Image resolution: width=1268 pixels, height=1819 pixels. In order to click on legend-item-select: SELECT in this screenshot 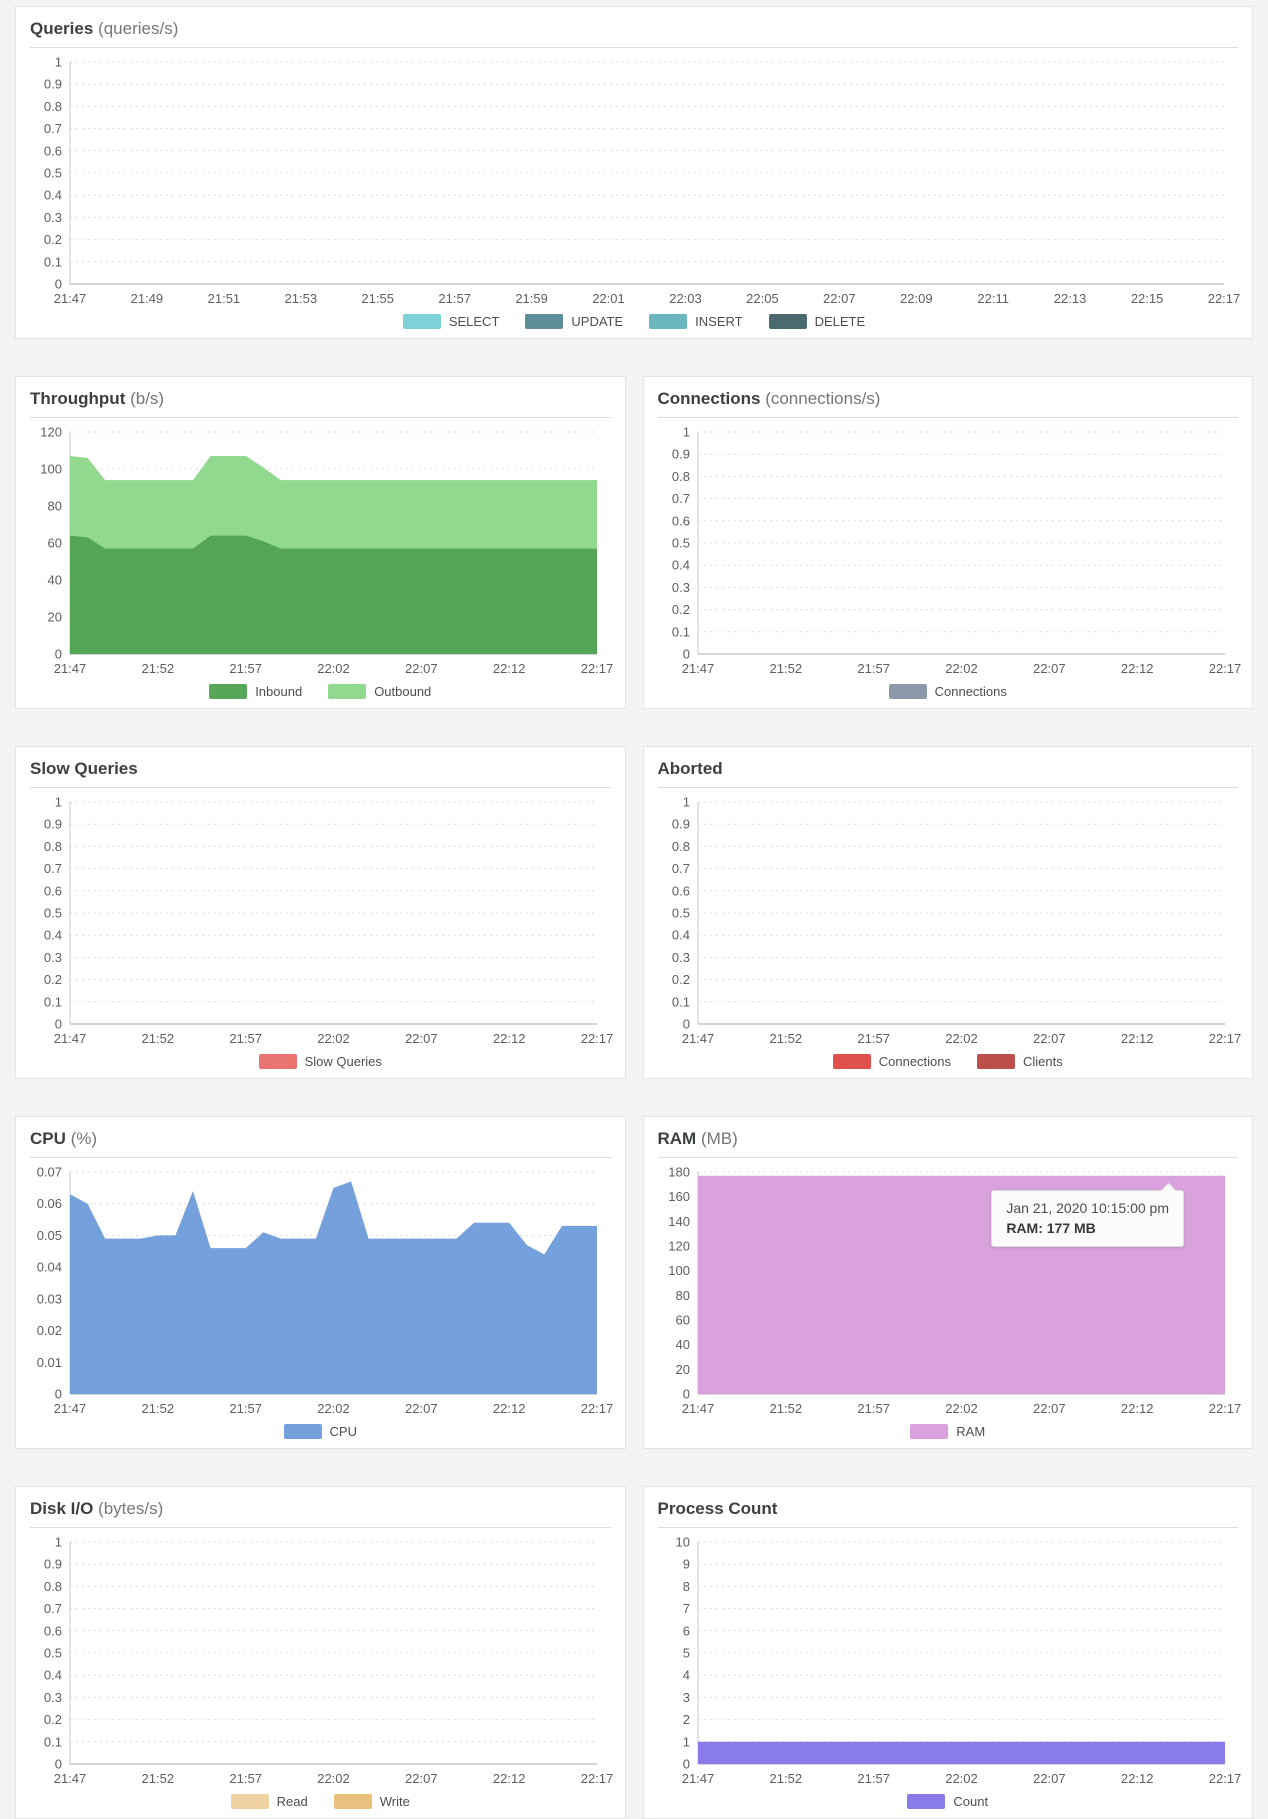, I will do `click(450, 321)`.